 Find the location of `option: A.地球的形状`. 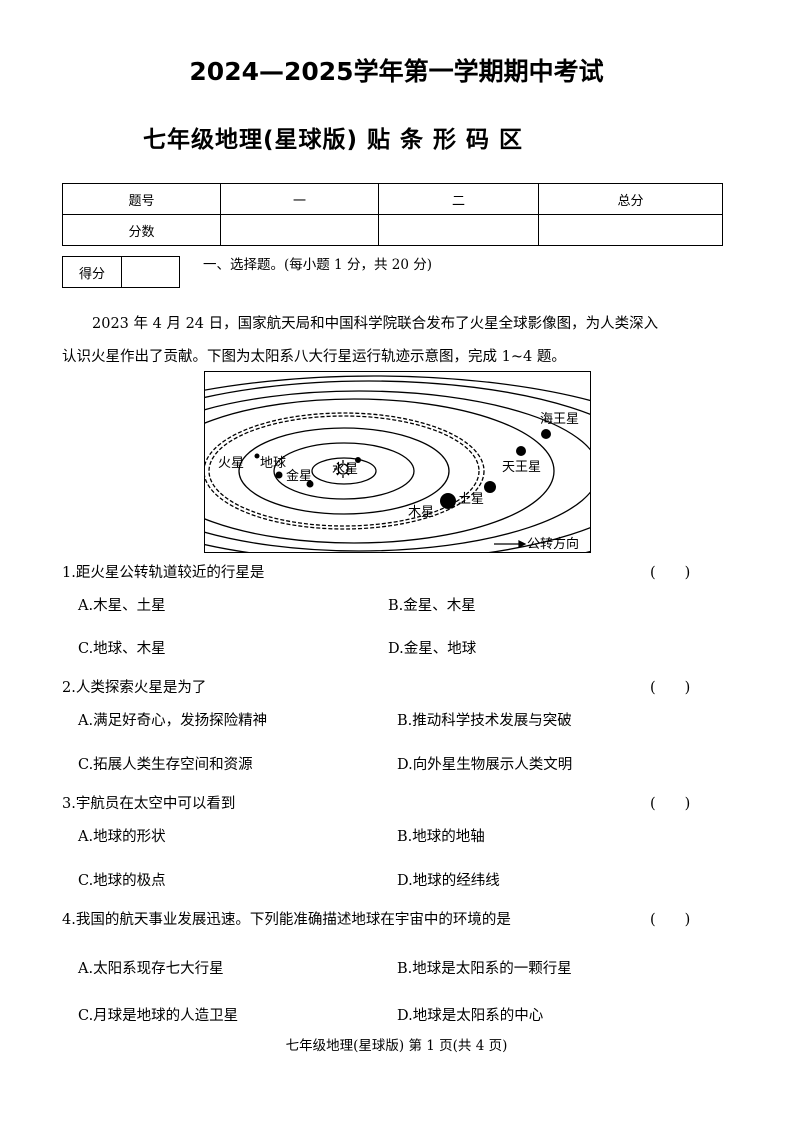

option: A.地球的形状 is located at coordinates (122, 837).